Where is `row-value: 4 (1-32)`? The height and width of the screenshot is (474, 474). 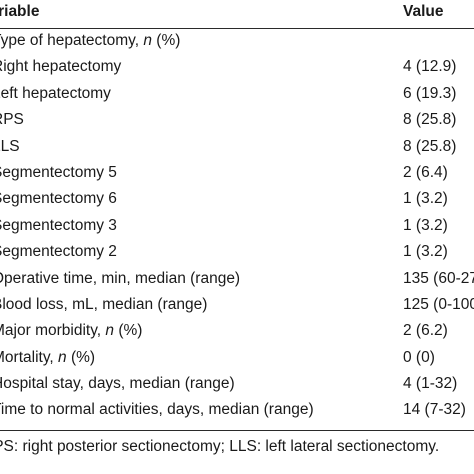
row-value: 4 (1-32) is located at coordinates (430, 384).